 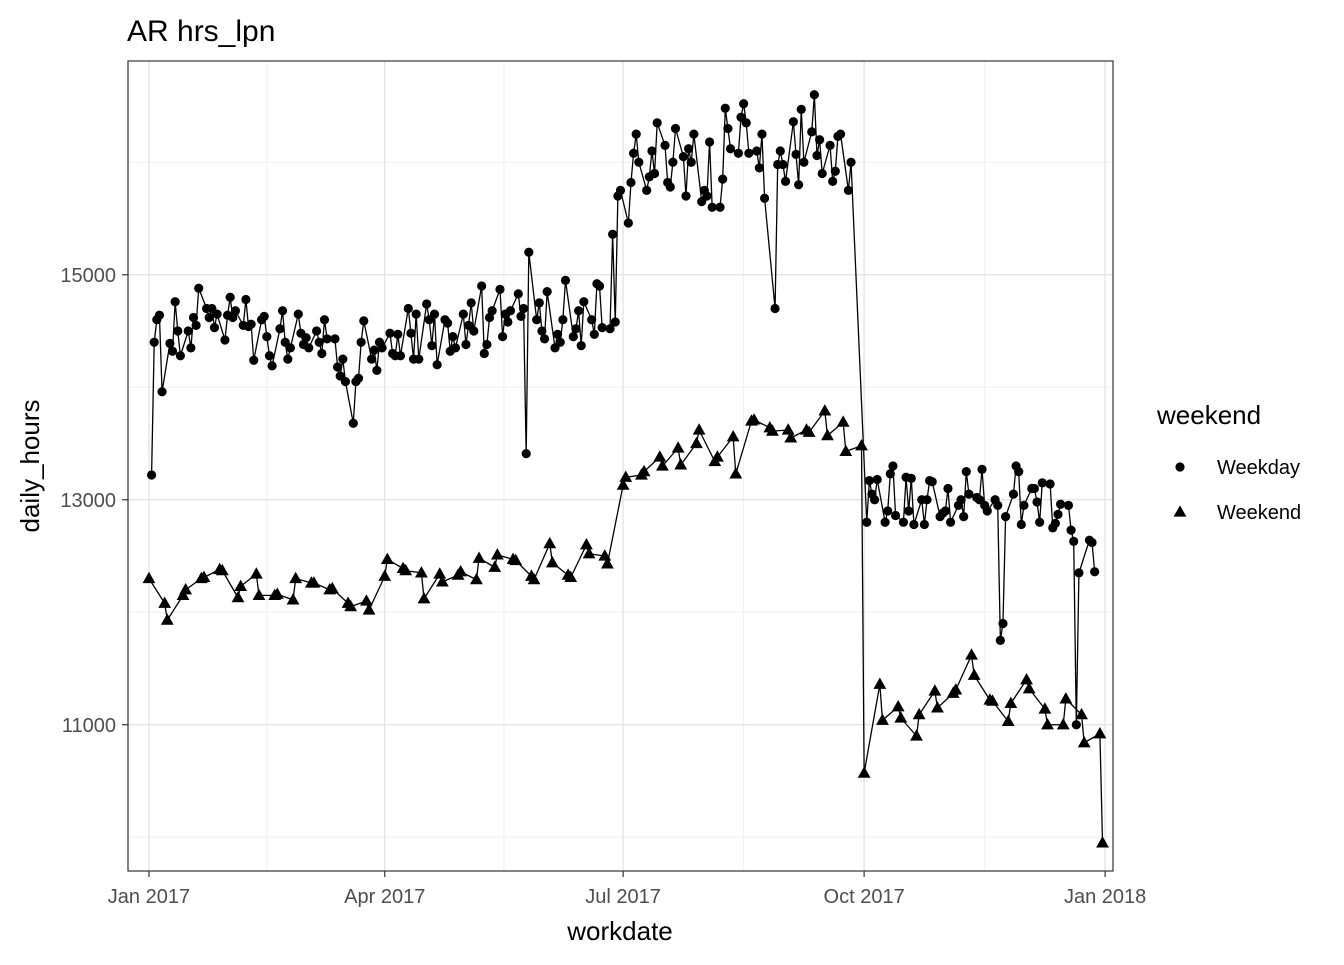 I want to click on chart-title: AR hrs_lpn, so click(x=201, y=31).